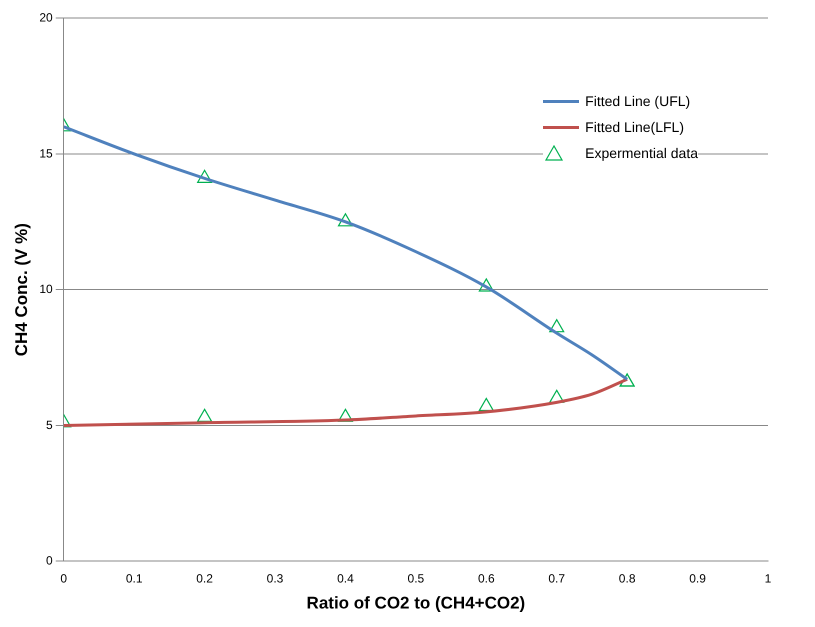 The height and width of the screenshot is (627, 815). Describe the element at coordinates (416, 602) in the screenshot. I see `x-axis-title: Ratio of CO2 to (CH4+CO2)` at that location.